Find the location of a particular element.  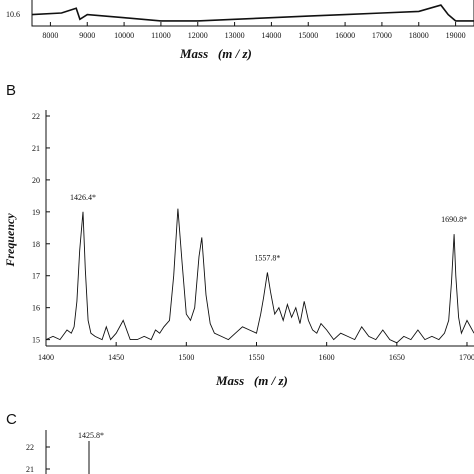

panel-c-y-tick-label: 21 is located at coordinates (30, 469).